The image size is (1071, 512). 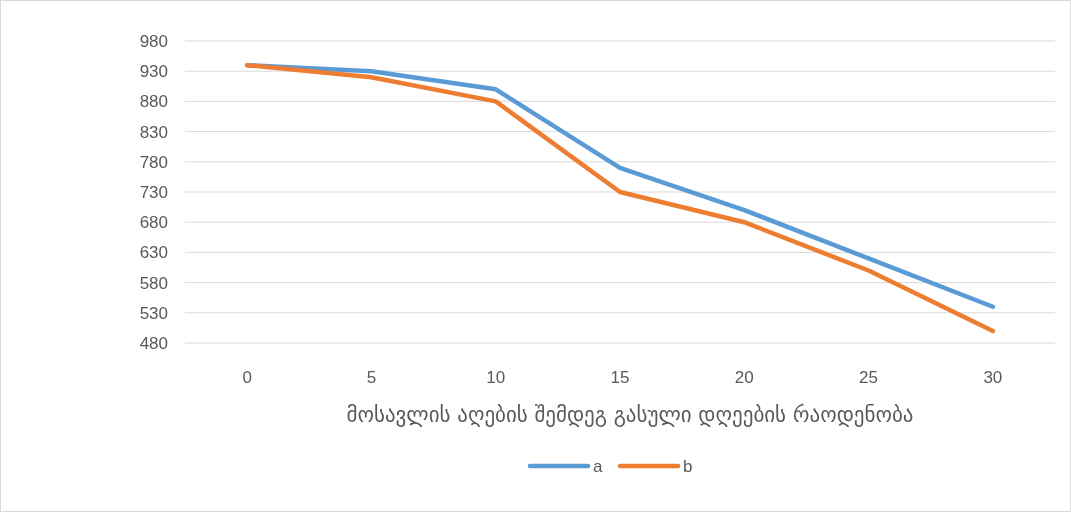 What do you see at coordinates (153, 192) in the screenshot?
I see `y-tick-label: 730` at bounding box center [153, 192].